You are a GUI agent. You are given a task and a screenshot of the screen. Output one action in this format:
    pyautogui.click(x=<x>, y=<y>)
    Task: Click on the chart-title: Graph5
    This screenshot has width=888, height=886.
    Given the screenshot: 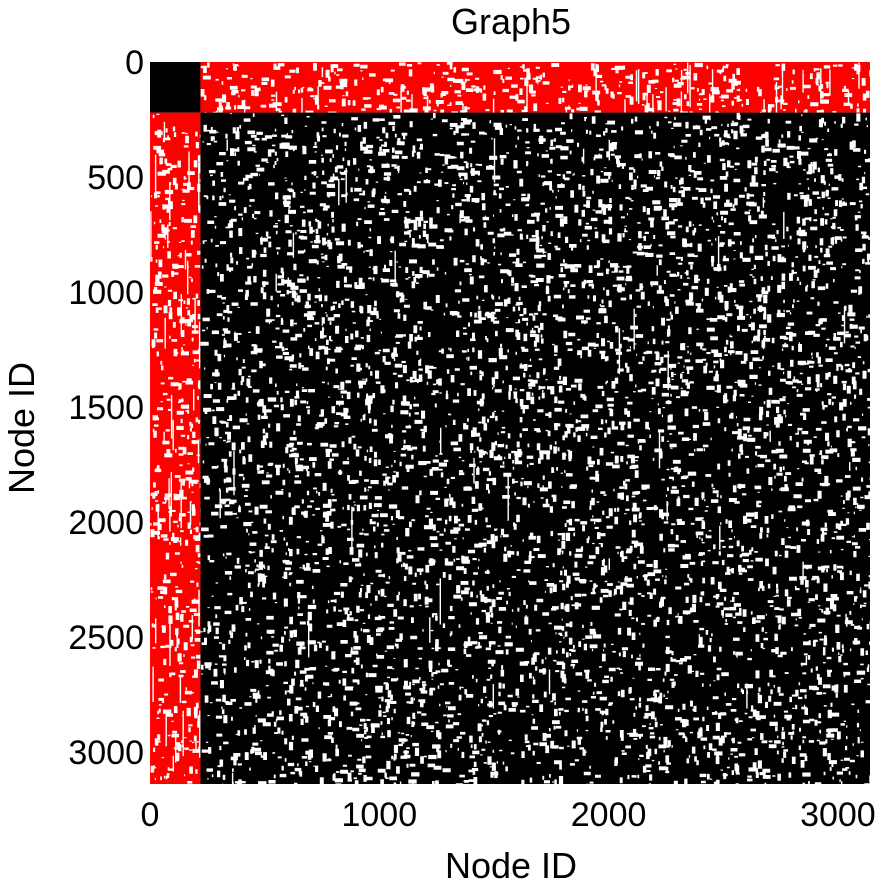 What is the action you would take?
    pyautogui.click(x=511, y=21)
    